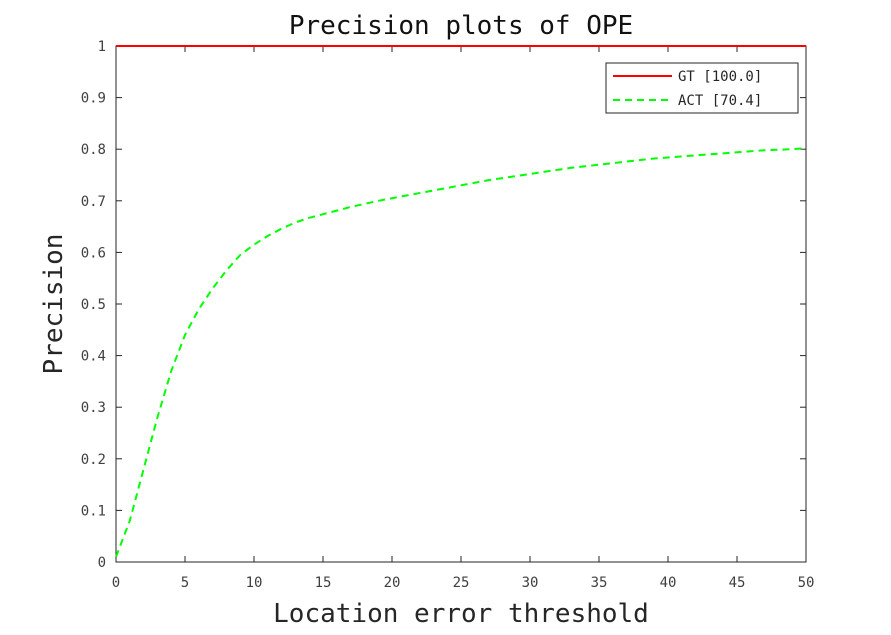 Image resolution: width=891 pixels, height=635 pixels. What do you see at coordinates (720, 101) in the screenshot?
I see `legend-label-act: ACT [70.4]` at bounding box center [720, 101].